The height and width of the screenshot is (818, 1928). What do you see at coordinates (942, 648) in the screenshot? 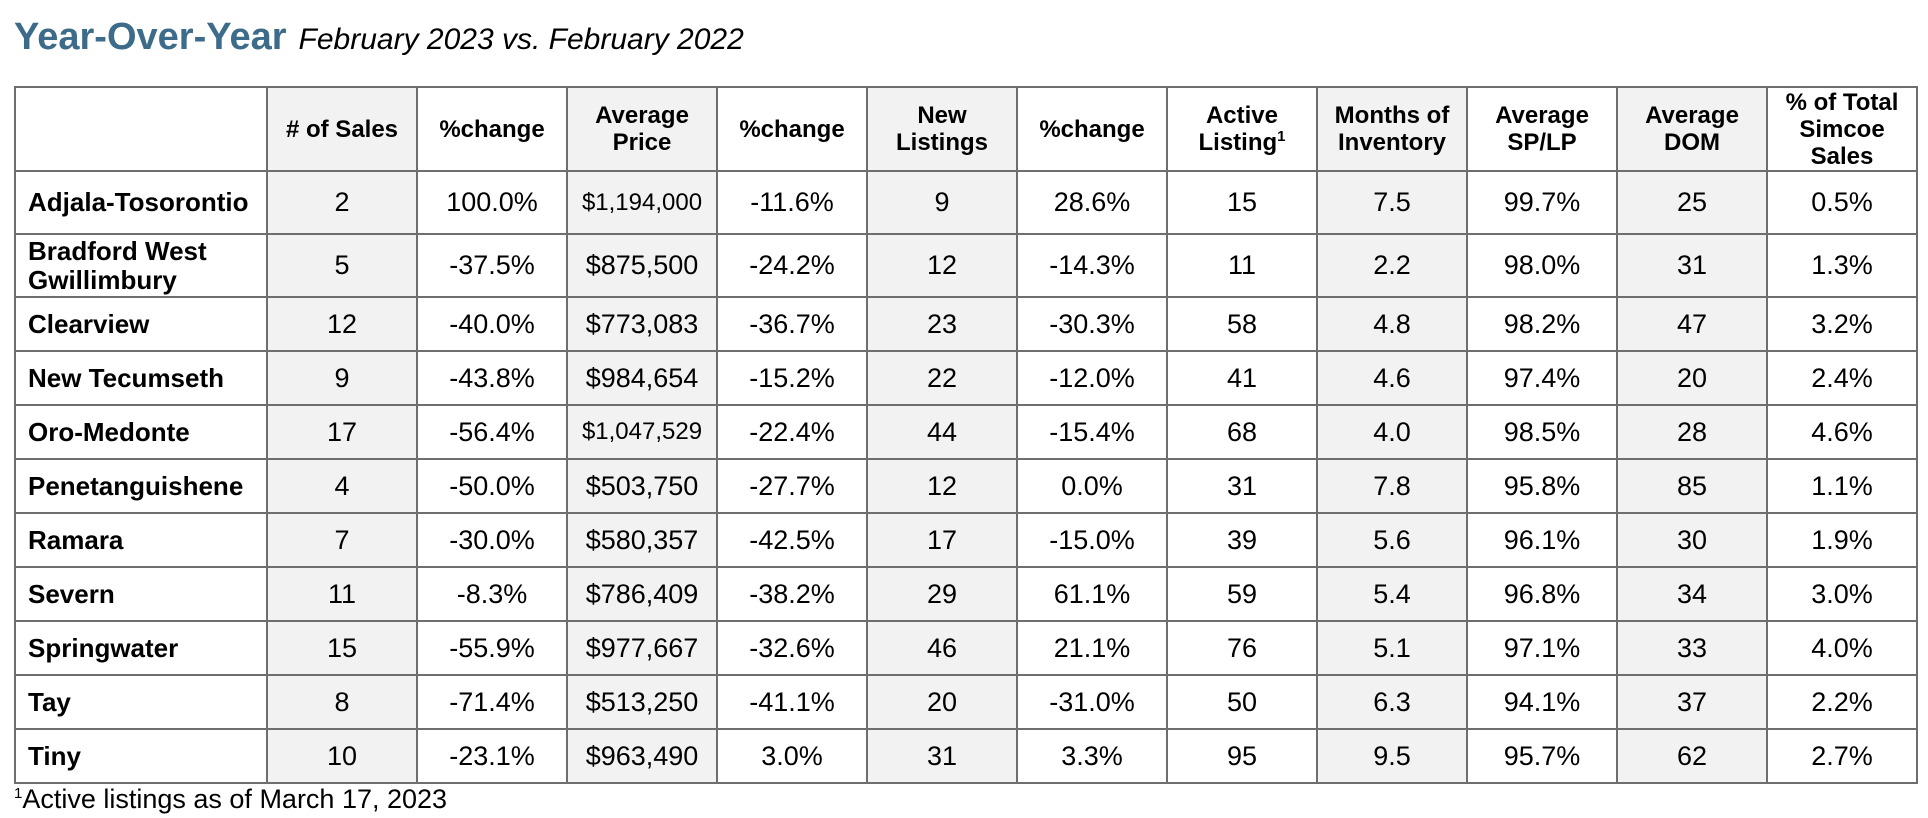
I see `table-cell: 46` at bounding box center [942, 648].